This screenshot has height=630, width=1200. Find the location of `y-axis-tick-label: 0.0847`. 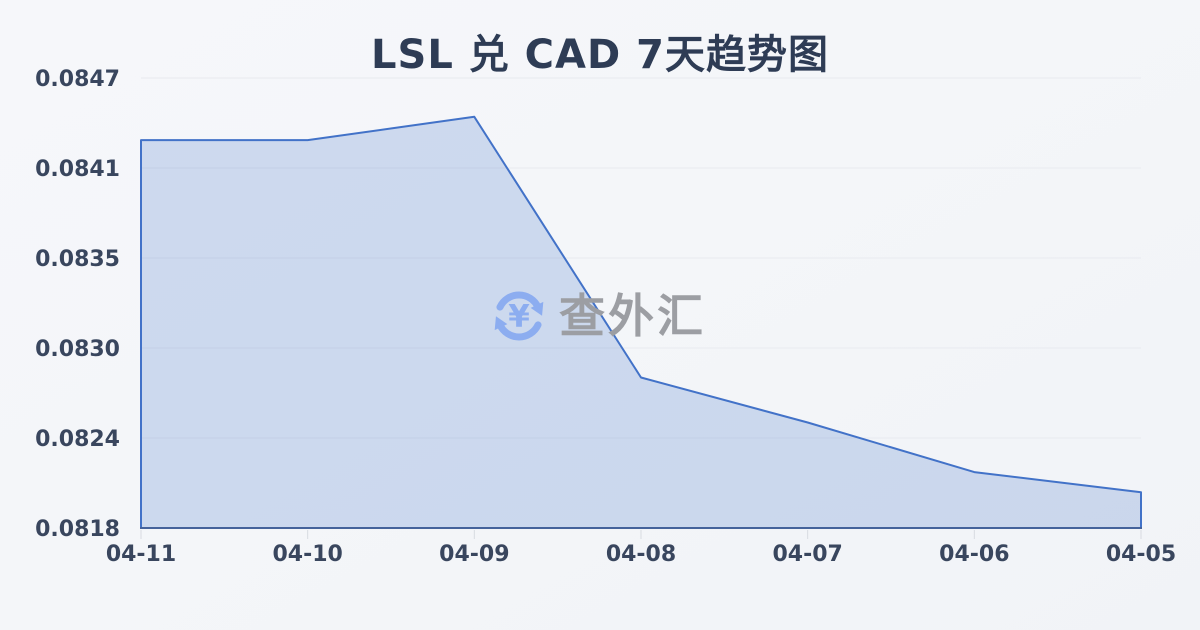

y-axis-tick-label: 0.0847 is located at coordinates (77, 79).